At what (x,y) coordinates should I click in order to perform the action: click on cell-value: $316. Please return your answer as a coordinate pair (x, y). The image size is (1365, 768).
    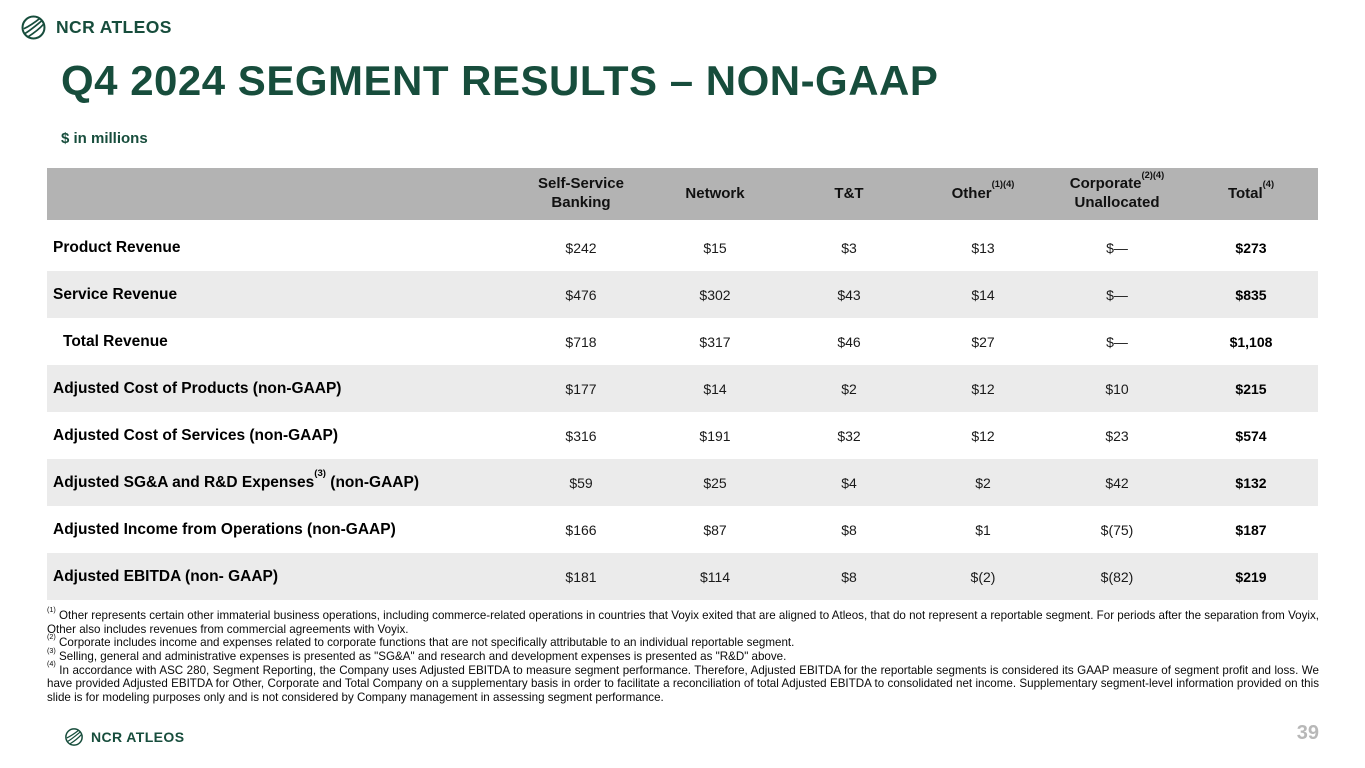
    Looking at the image, I should click on (581, 435).